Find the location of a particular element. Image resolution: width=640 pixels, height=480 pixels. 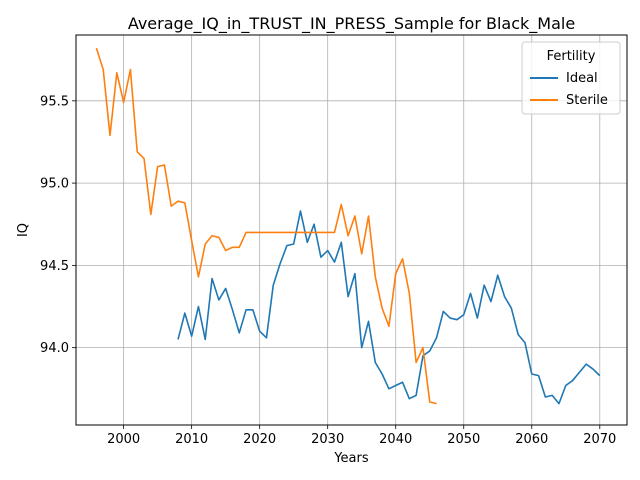

y-tick-label: 95.0 is located at coordinates (54, 184).